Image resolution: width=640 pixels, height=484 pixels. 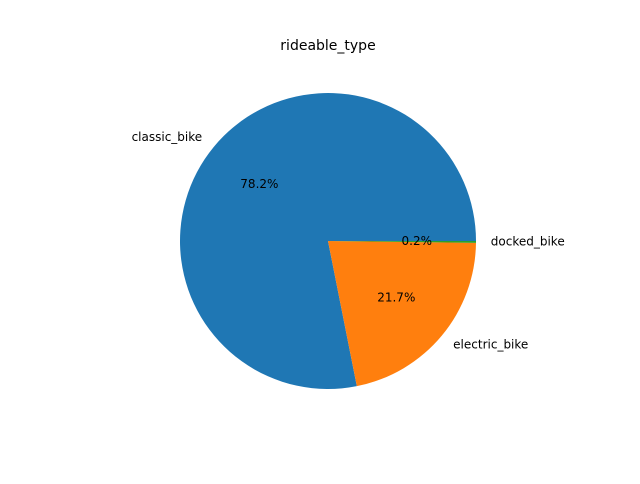 What do you see at coordinates (259, 184) in the screenshot?
I see `slice-pct-classic-bike: 78.2%` at bounding box center [259, 184].